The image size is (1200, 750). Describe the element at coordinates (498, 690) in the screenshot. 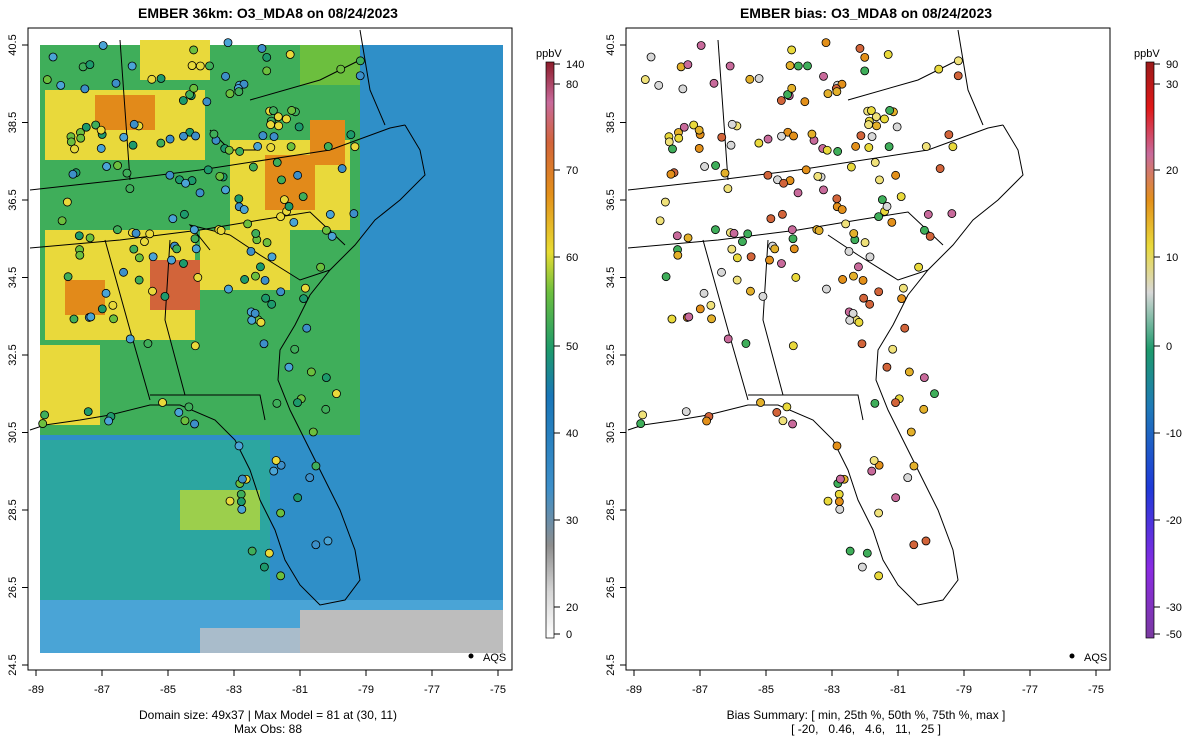

I see `model-x-tick-label: -75` at that location.